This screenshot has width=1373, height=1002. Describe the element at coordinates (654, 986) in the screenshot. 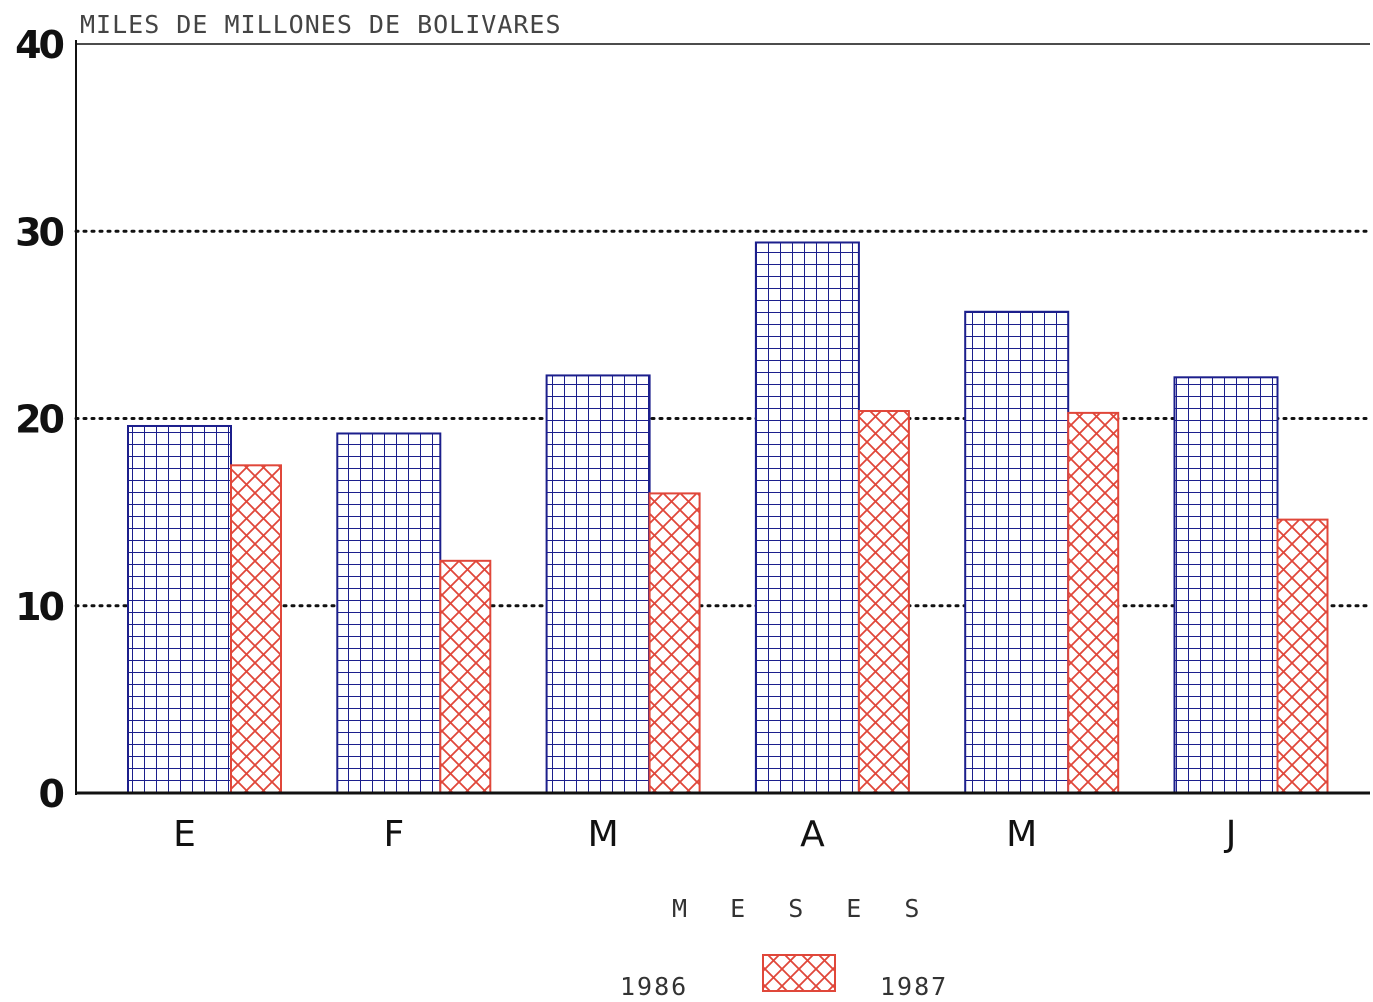

I see `legend-label-1986: 1986` at that location.